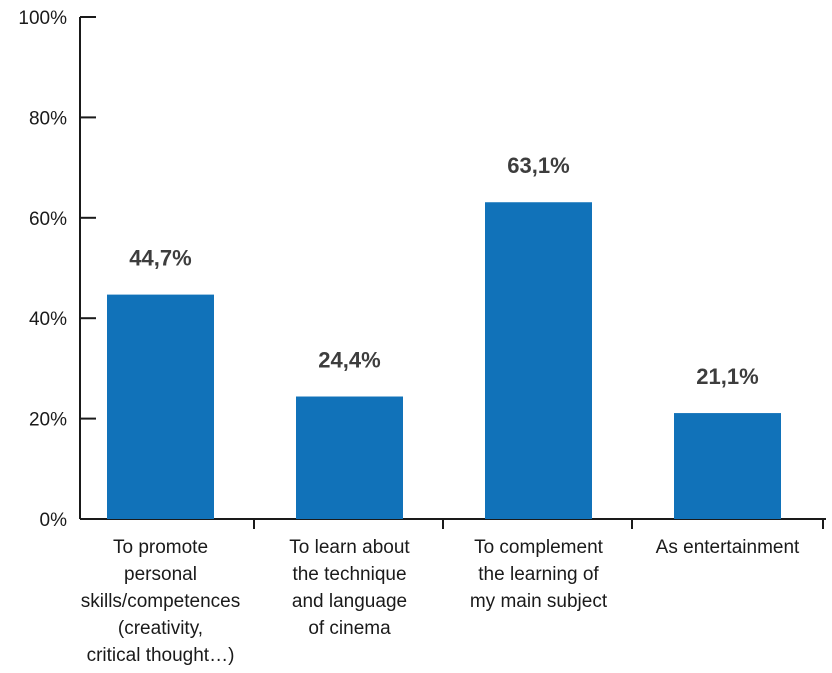 This screenshot has width=832, height=673. I want to click on data-label: 63,1%, so click(538, 165).